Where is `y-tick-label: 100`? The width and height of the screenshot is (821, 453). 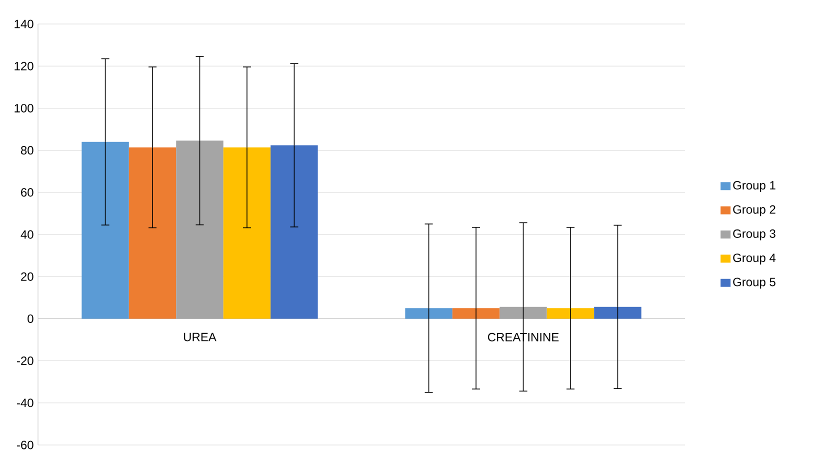 y-tick-label: 100 is located at coordinates (24, 108).